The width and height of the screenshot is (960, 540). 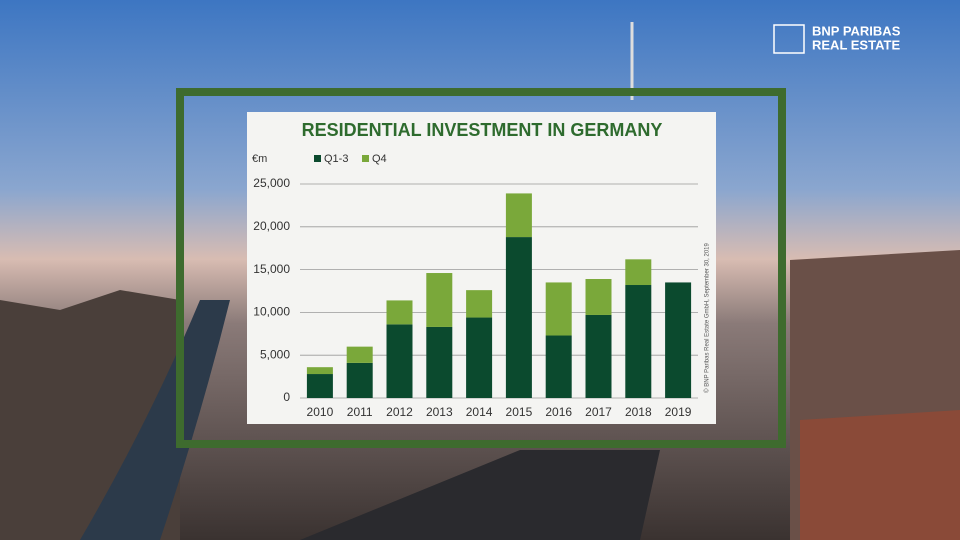 I want to click on x-tick-label: 2010, so click(x=320, y=412).